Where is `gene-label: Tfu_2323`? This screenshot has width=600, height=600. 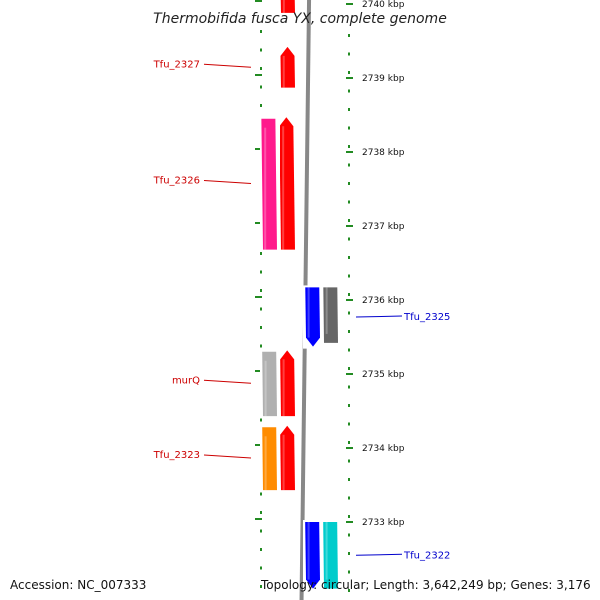 gene-label: Tfu_2323 is located at coordinates (176, 455).